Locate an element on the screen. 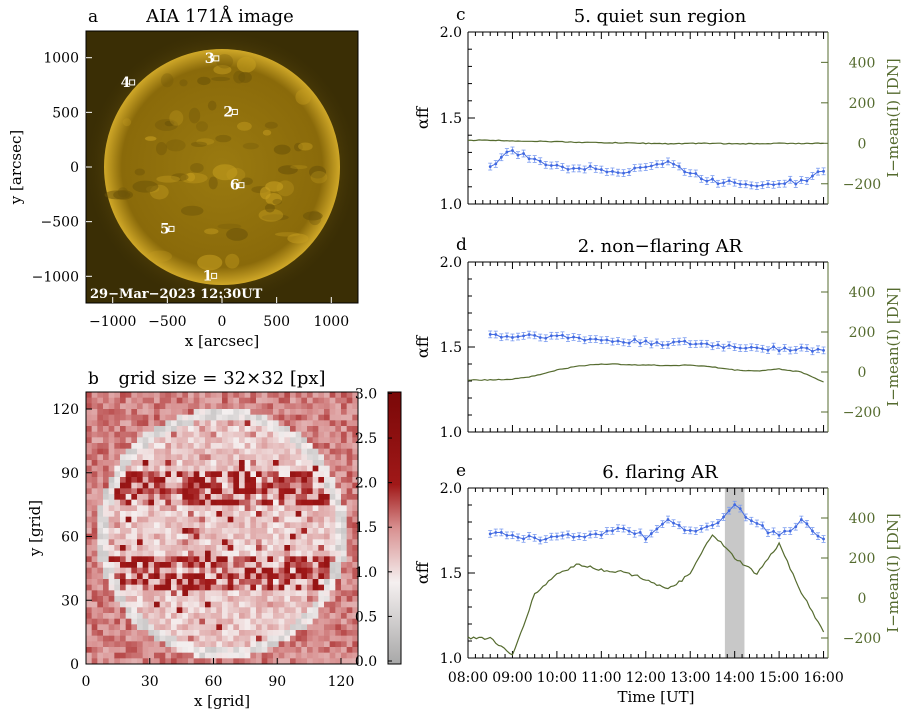  solar-disk-texture is located at coordinates (216, 162).